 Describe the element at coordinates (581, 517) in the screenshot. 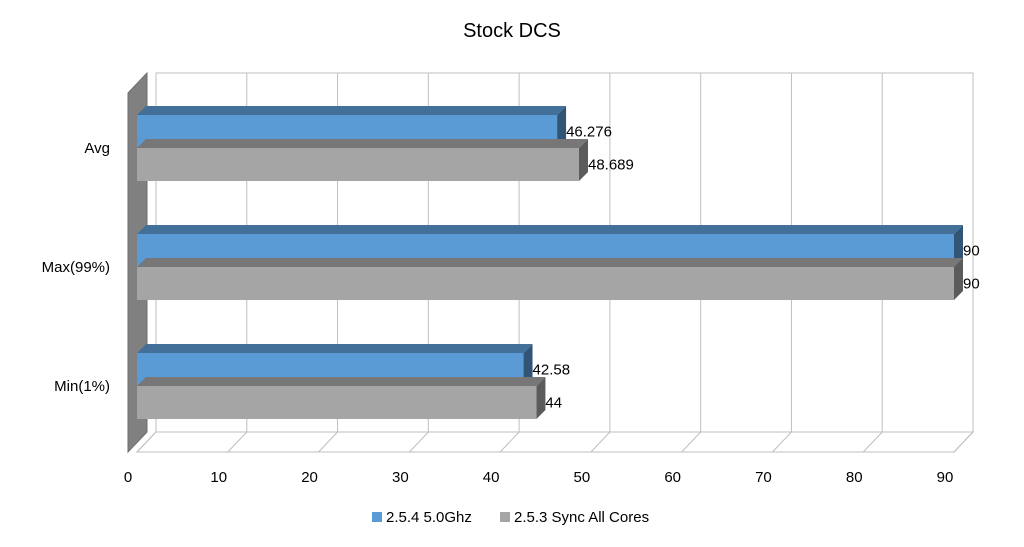

I see `legend-label: 2.5.3 Sync All Cores` at that location.